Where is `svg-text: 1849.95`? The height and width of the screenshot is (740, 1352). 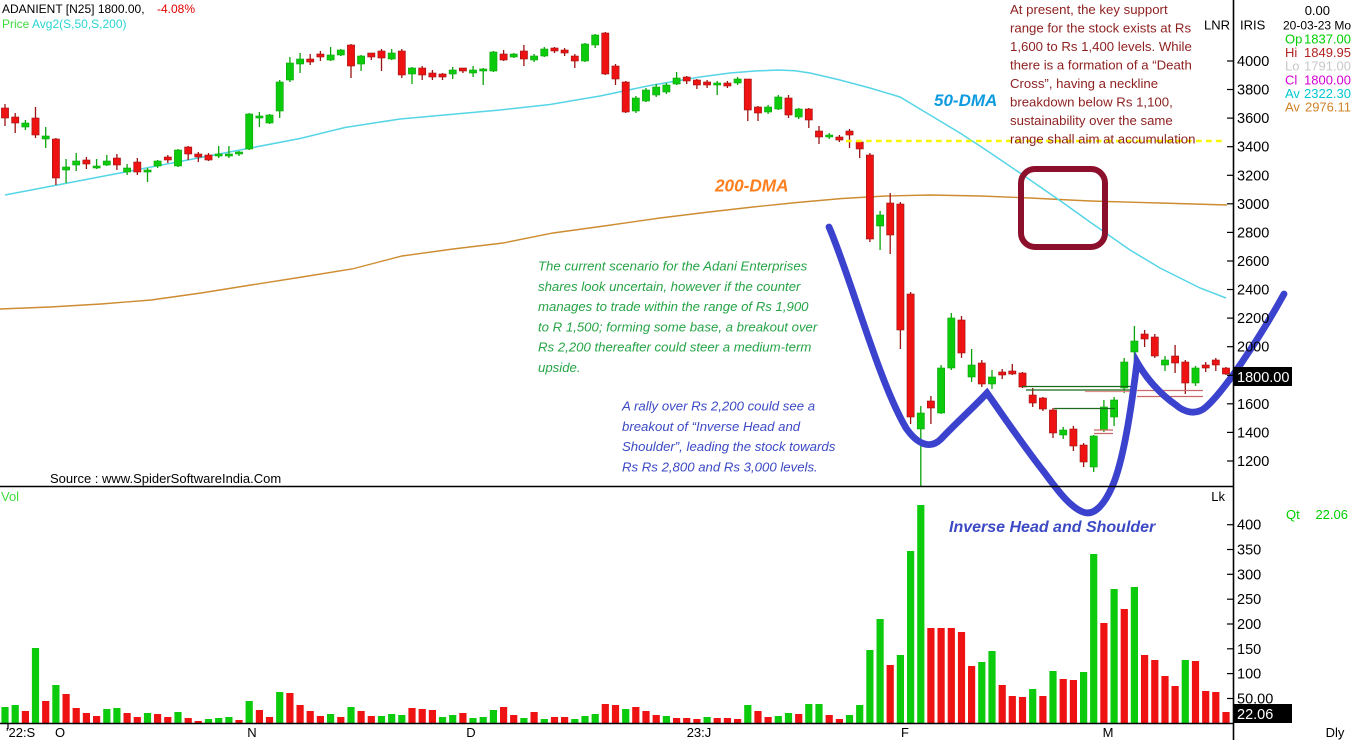
svg-text: 1849.95 is located at coordinates (1327, 52).